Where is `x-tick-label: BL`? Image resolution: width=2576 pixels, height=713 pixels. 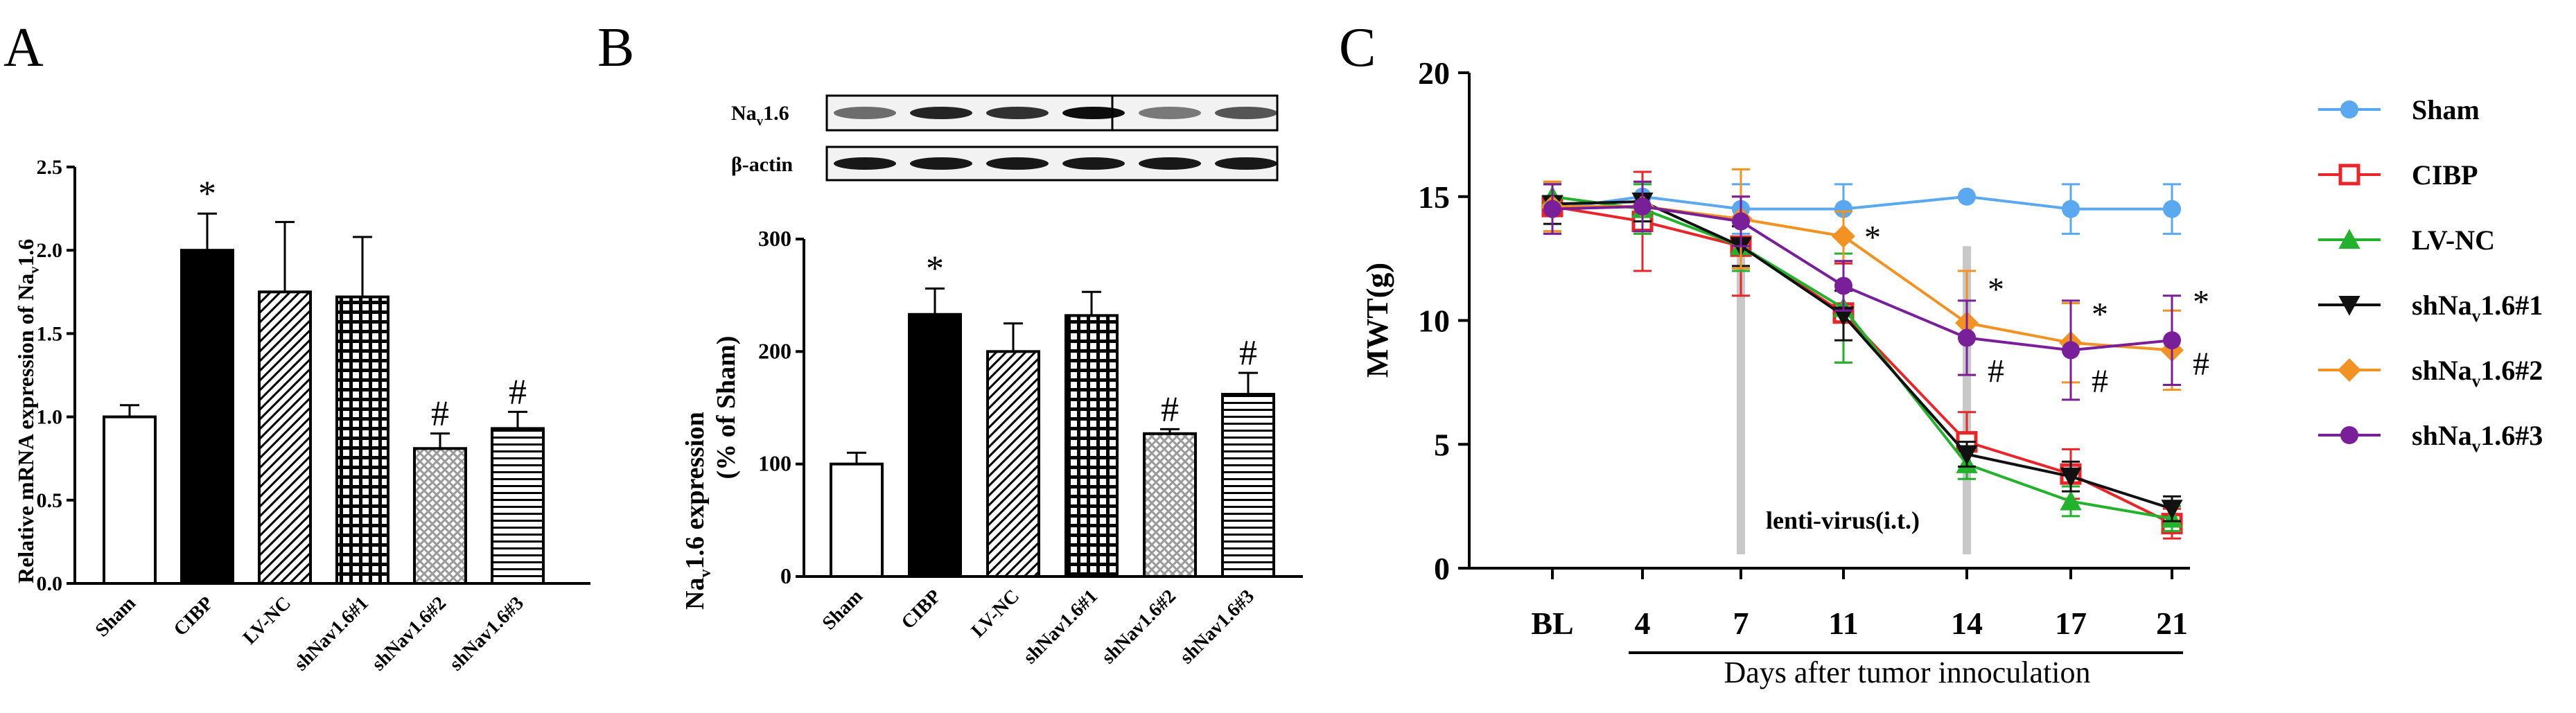
x-tick-label: BL is located at coordinates (1552, 623).